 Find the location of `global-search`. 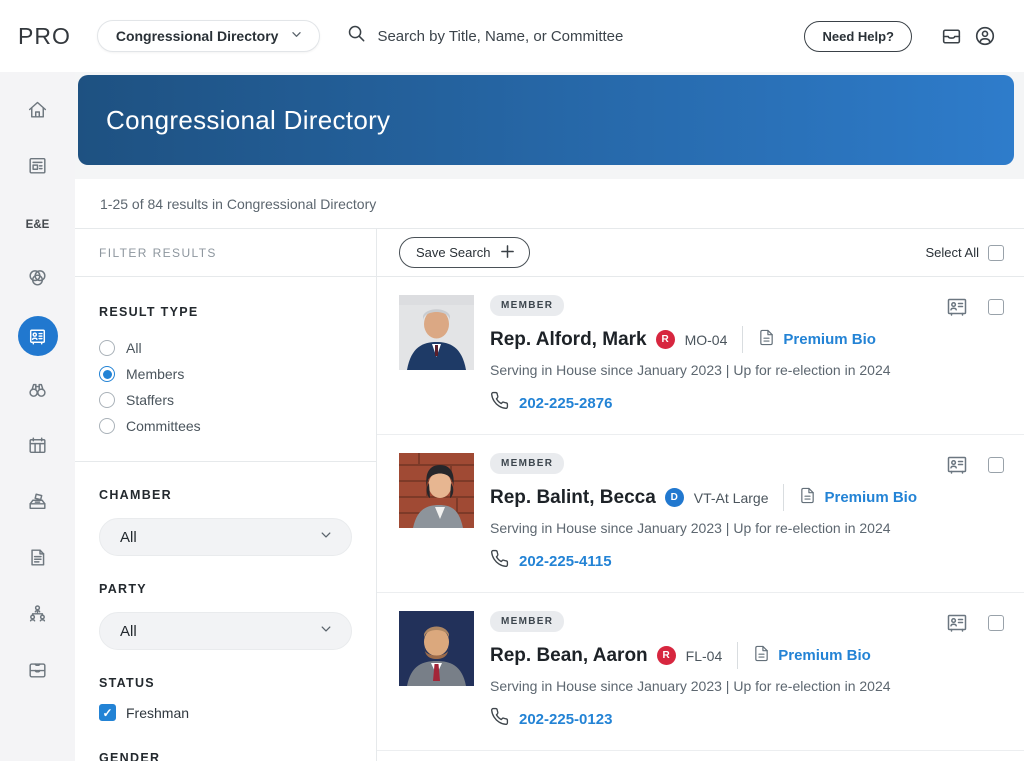

global-search is located at coordinates (575, 36).